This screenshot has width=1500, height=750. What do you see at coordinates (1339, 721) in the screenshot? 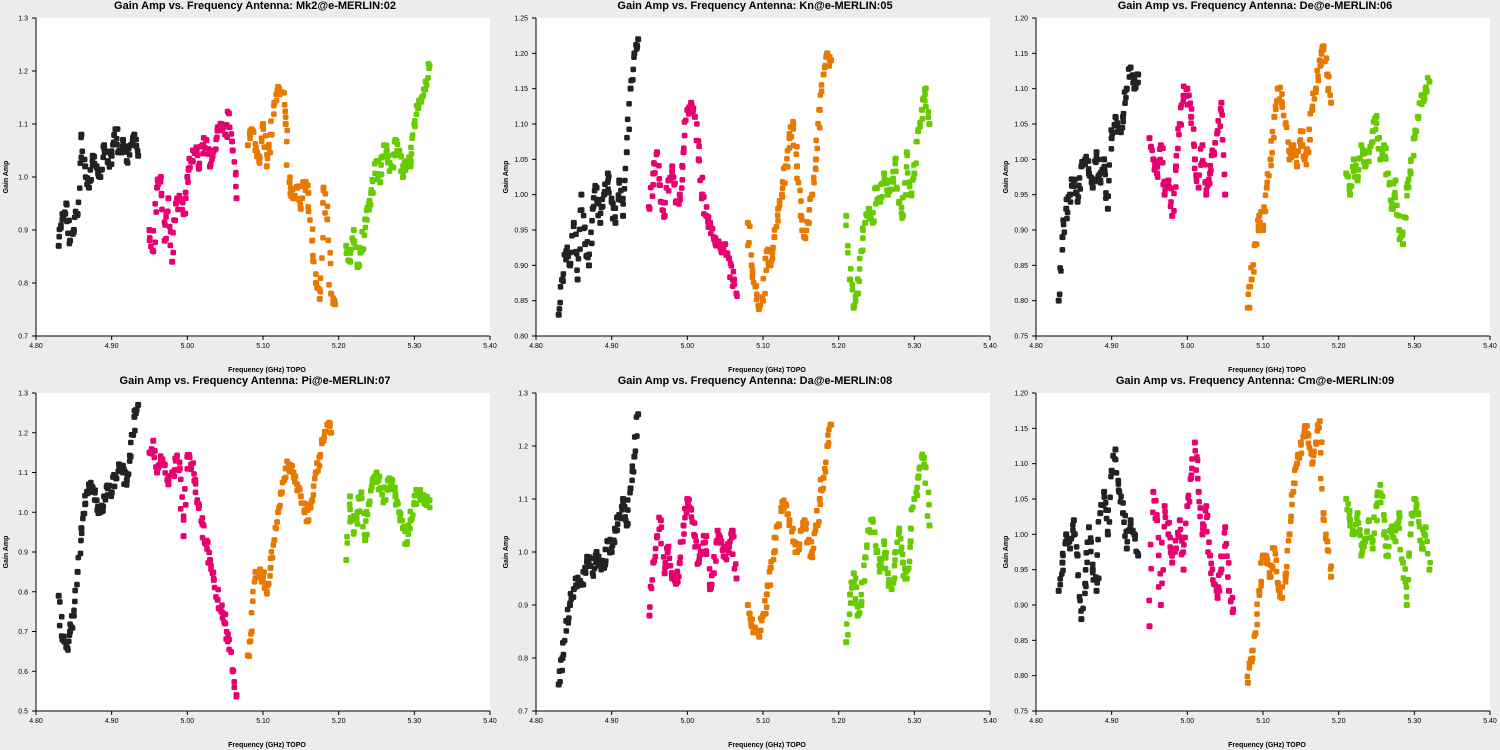
I see `x-tick-label: 5.20` at bounding box center [1339, 721].